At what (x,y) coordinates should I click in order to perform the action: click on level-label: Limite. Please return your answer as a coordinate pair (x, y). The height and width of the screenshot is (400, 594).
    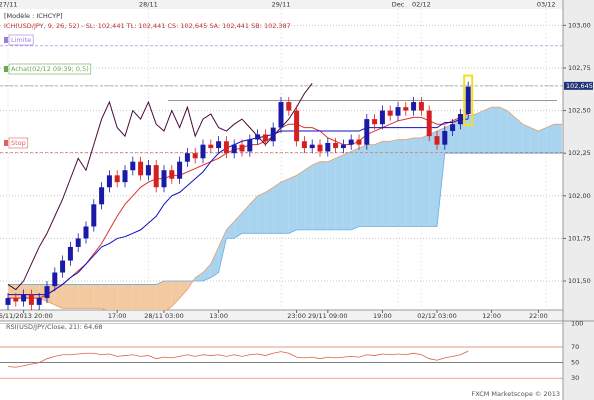
    Looking at the image, I should click on (21, 40).